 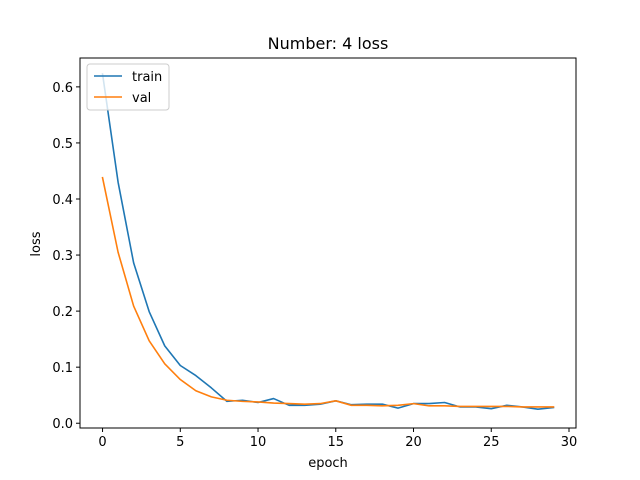 What do you see at coordinates (62, 256) in the screenshot?
I see `y-tick-label: 0.3` at bounding box center [62, 256].